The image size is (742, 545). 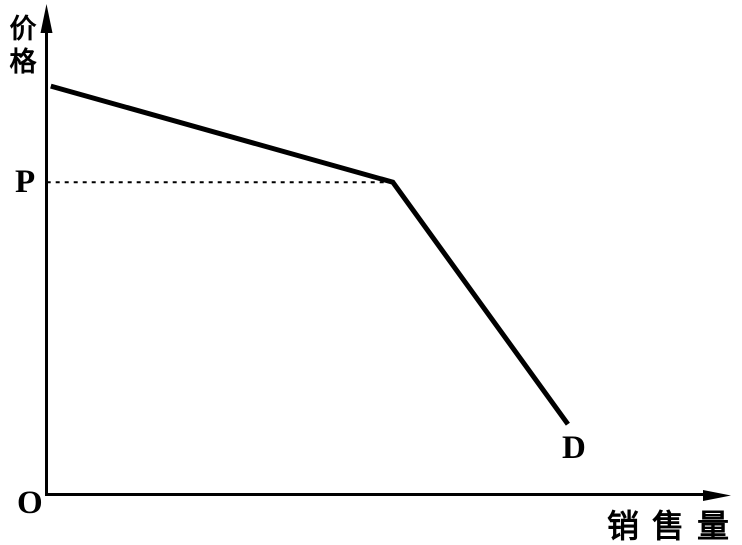 What do you see at coordinates (23, 45) in the screenshot?
I see `y-axis-label: 价格` at bounding box center [23, 45].